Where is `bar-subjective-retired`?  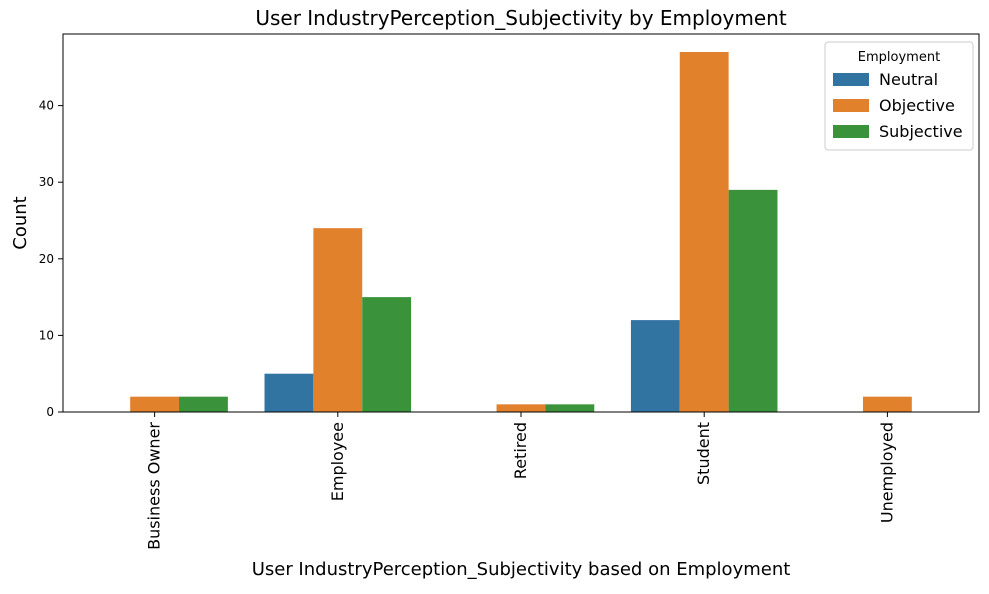 bar-subjective-retired is located at coordinates (570, 408).